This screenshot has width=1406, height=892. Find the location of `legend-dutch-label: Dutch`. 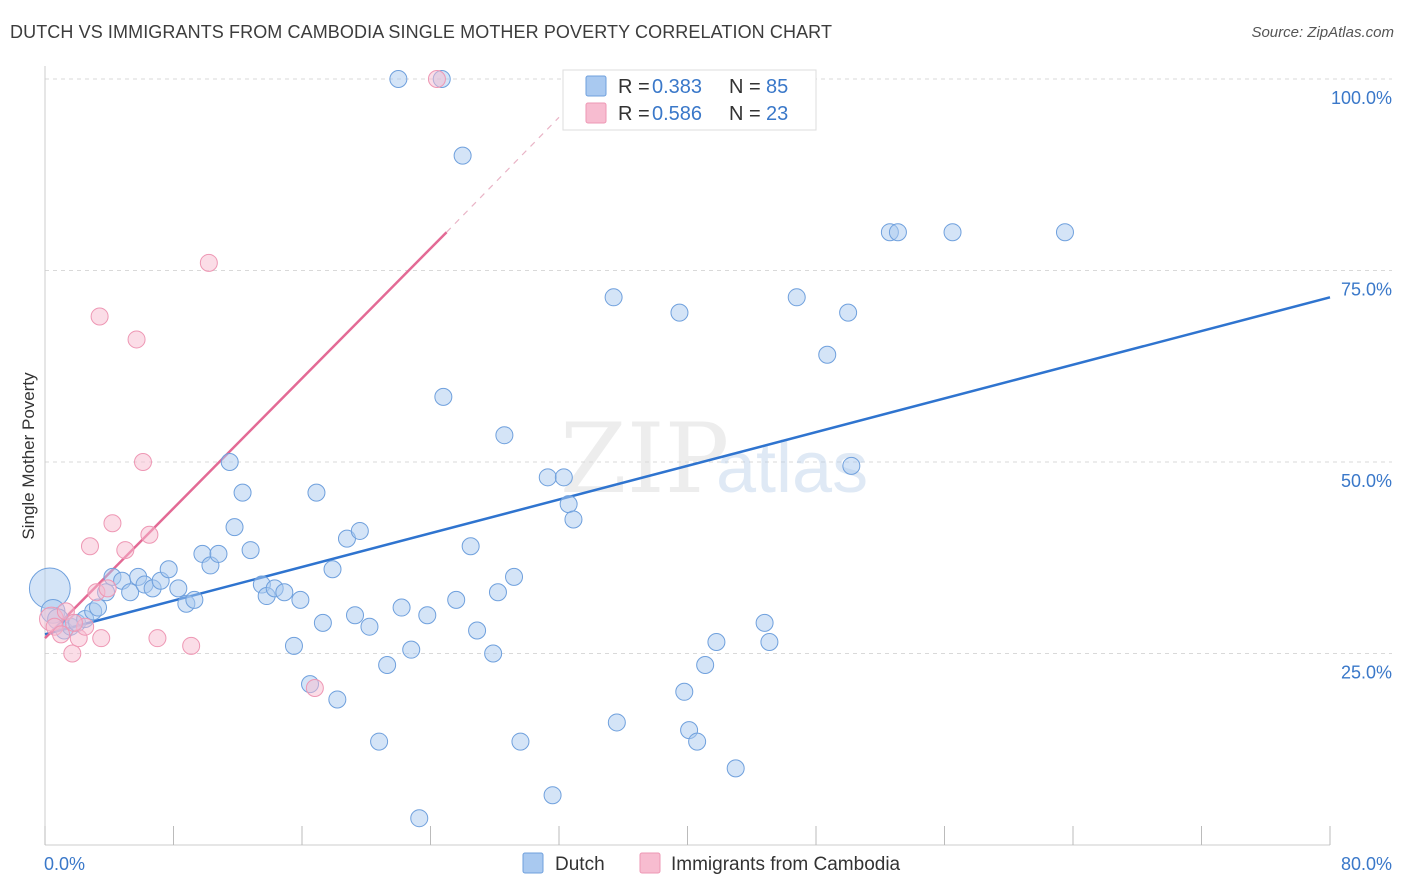

legend-dutch-label: Dutch is located at coordinates (580, 864).